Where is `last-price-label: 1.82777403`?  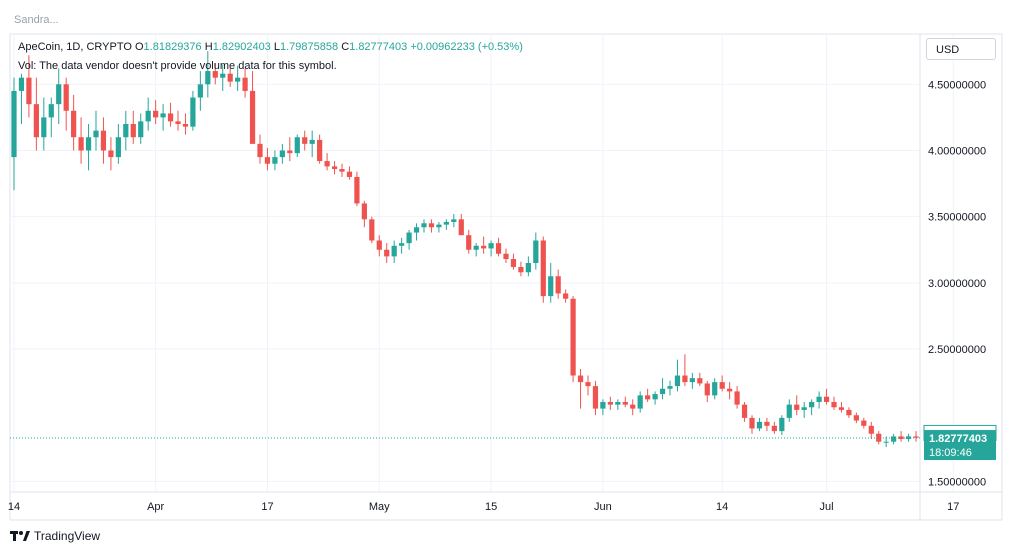 last-price-label: 1.82777403 is located at coordinates (958, 439).